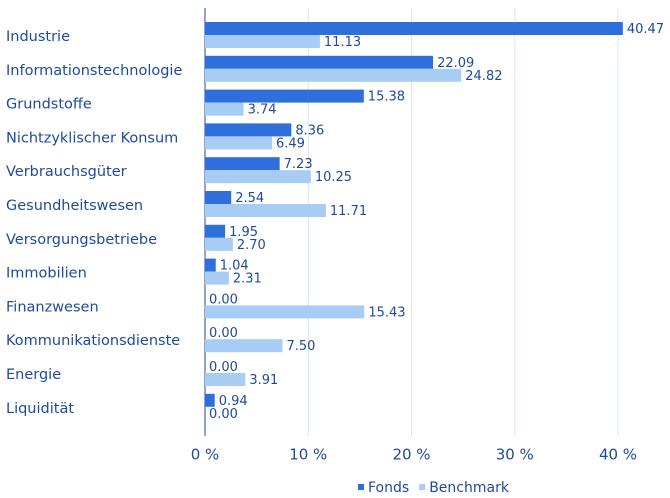  What do you see at coordinates (262, 110) in the screenshot?
I see `value-label: 3.74` at bounding box center [262, 110].